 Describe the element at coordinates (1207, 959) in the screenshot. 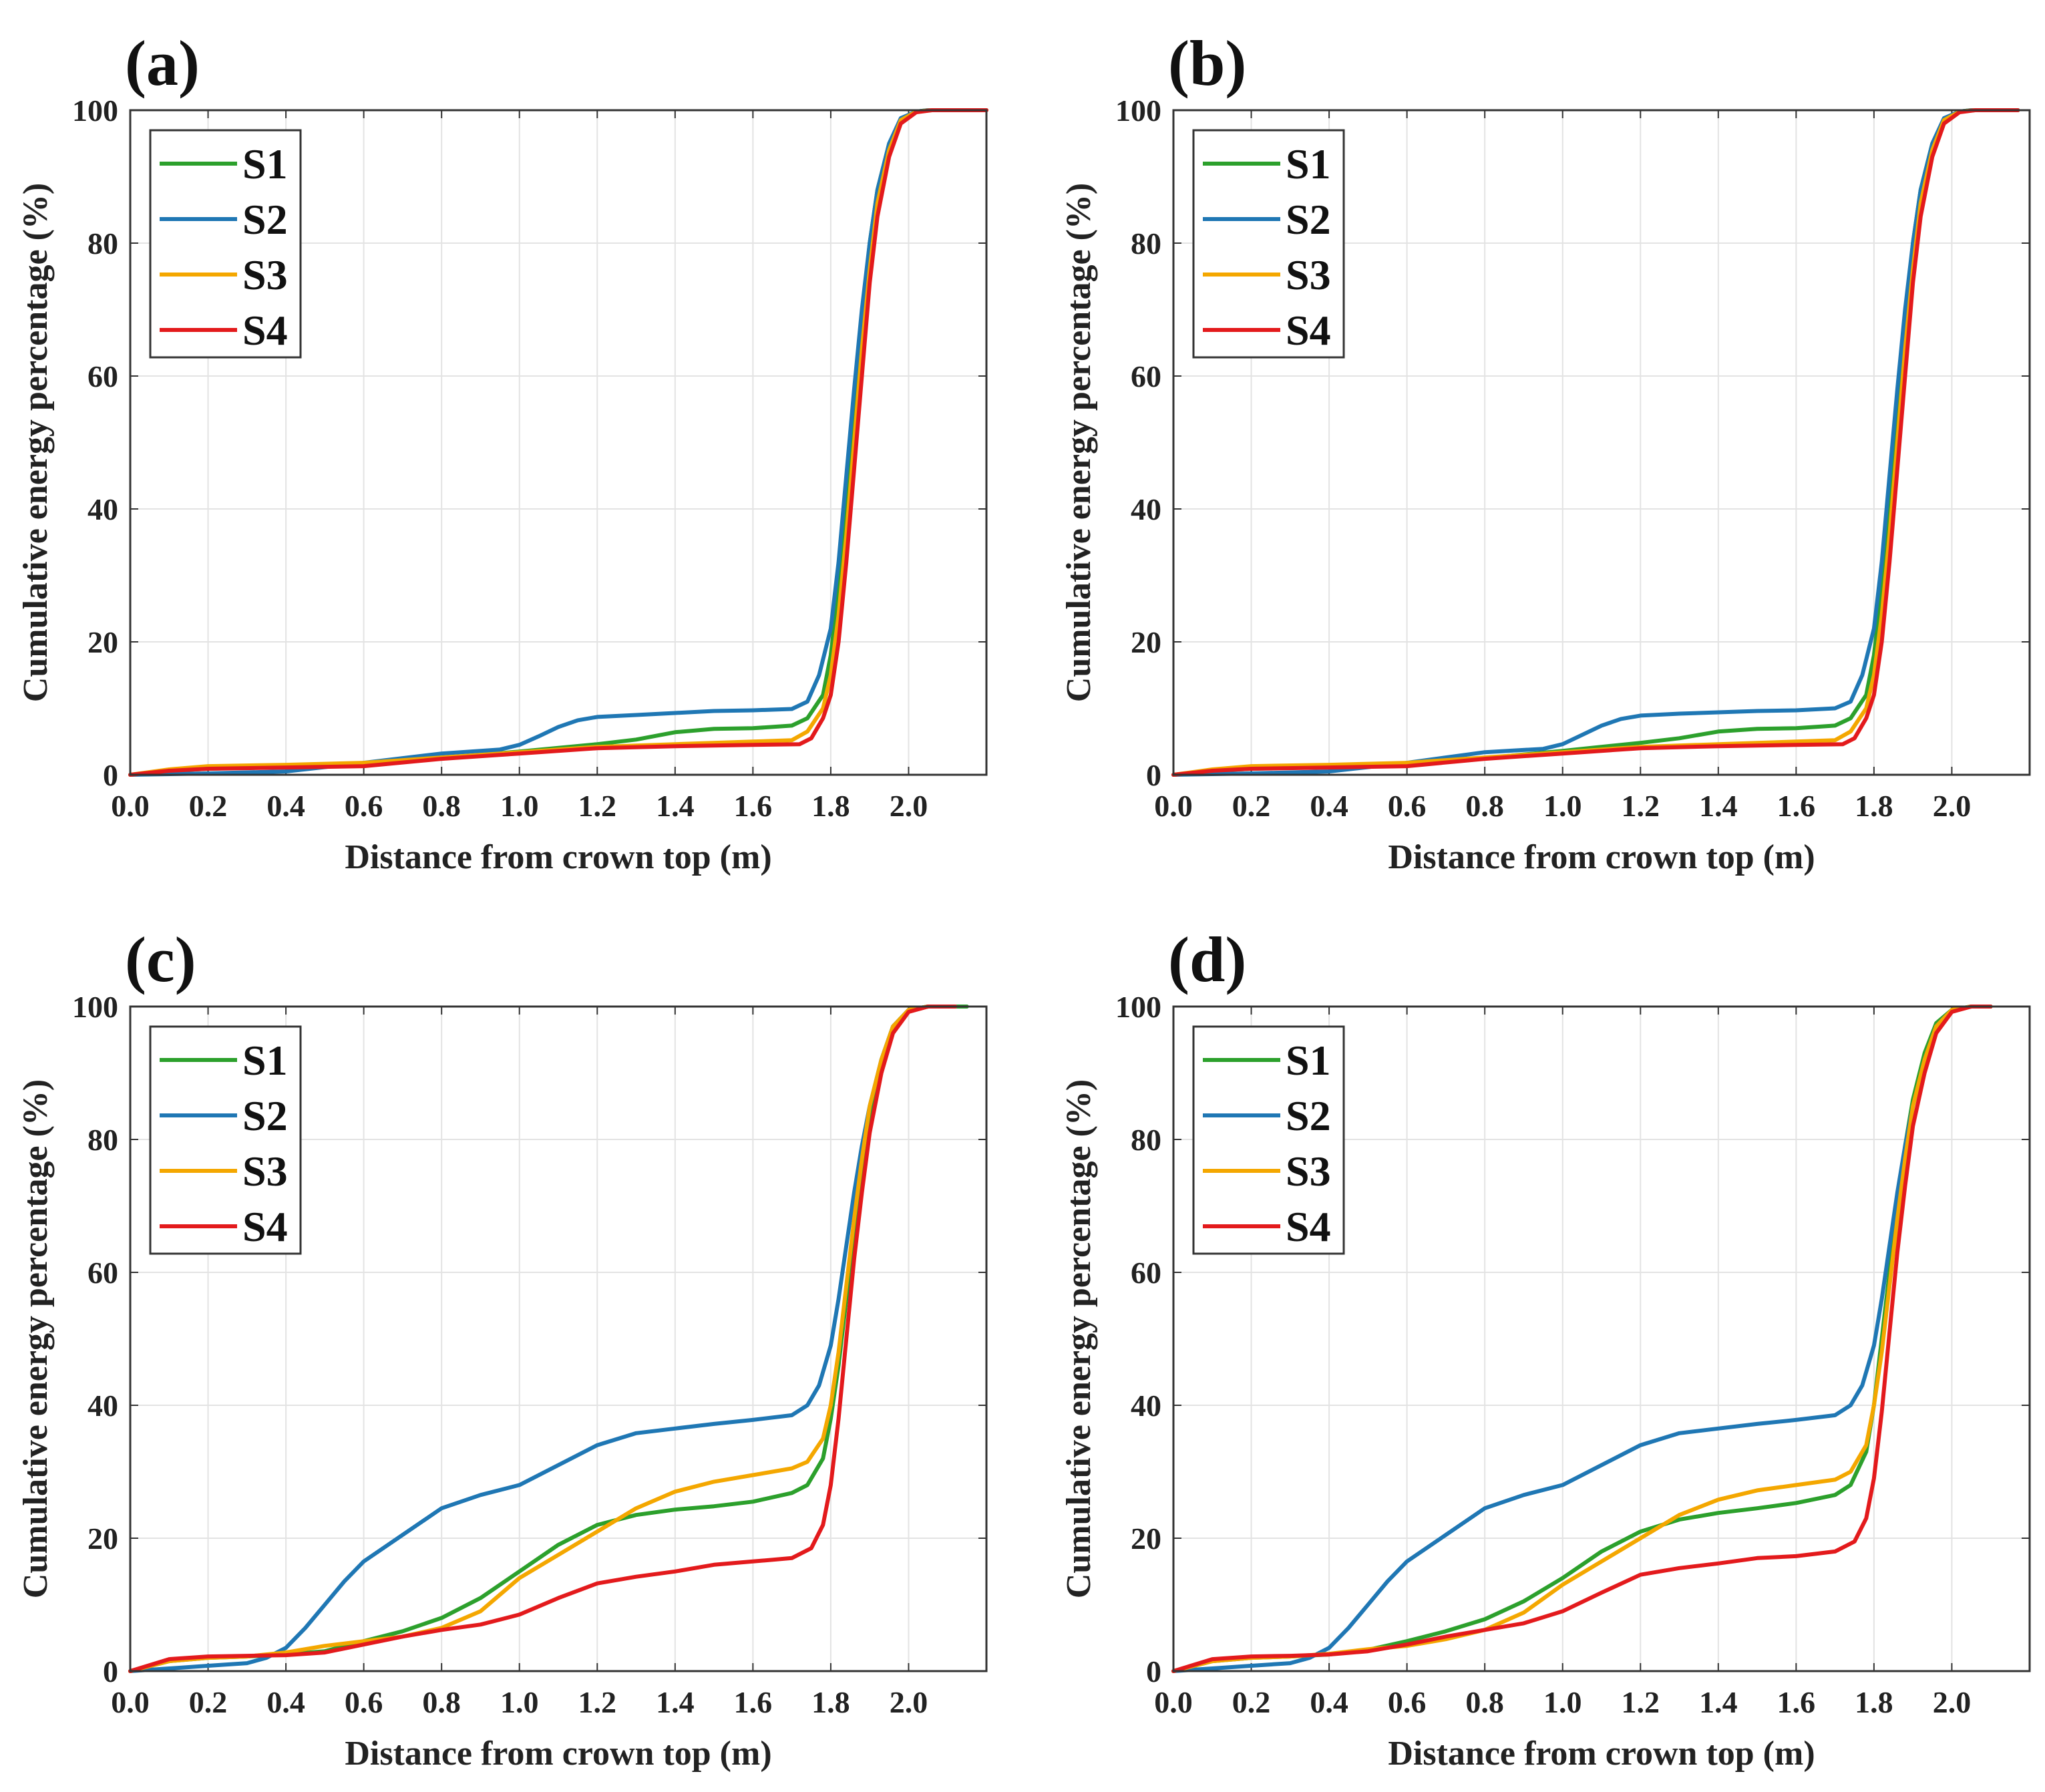

I see `panel-label: (d)` at that location.